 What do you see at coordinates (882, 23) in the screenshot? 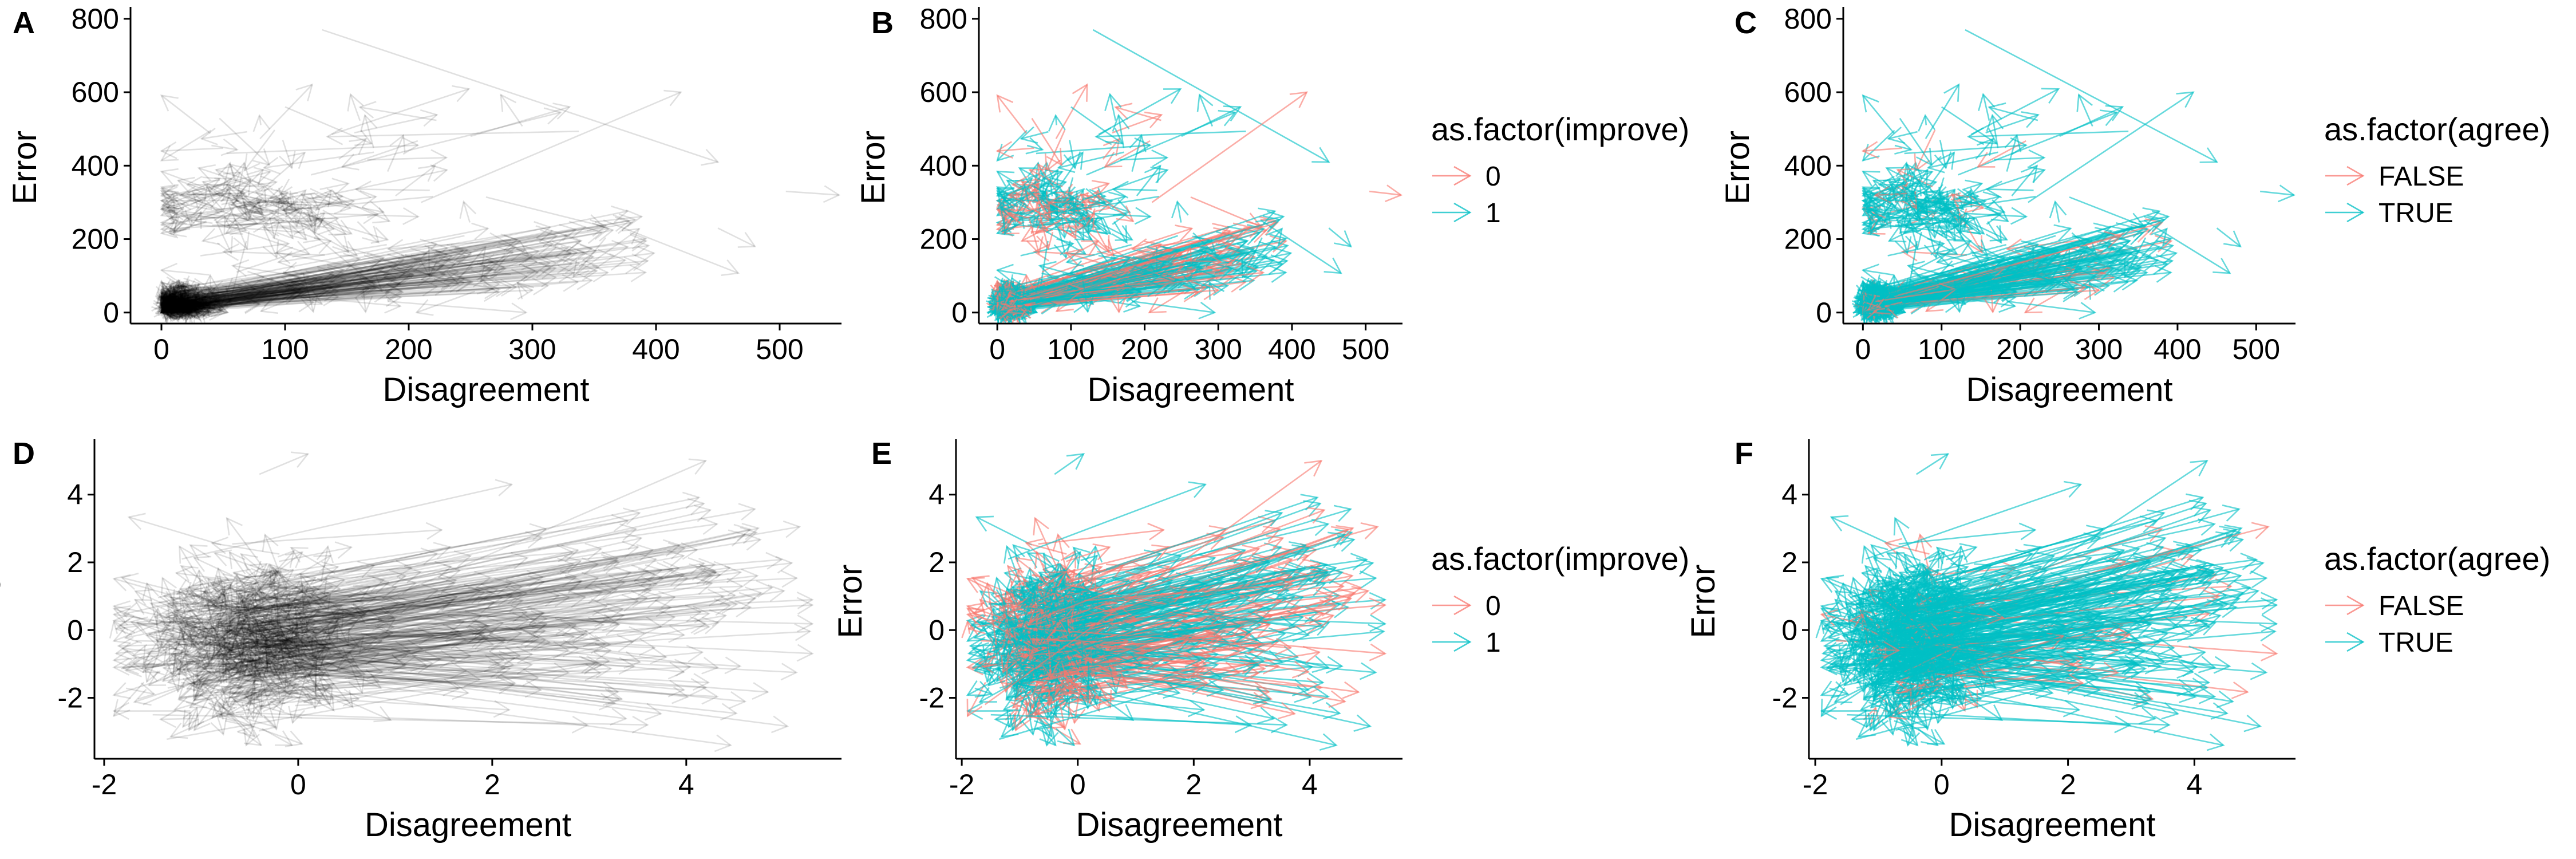
I see `panel-tag: B` at bounding box center [882, 23].